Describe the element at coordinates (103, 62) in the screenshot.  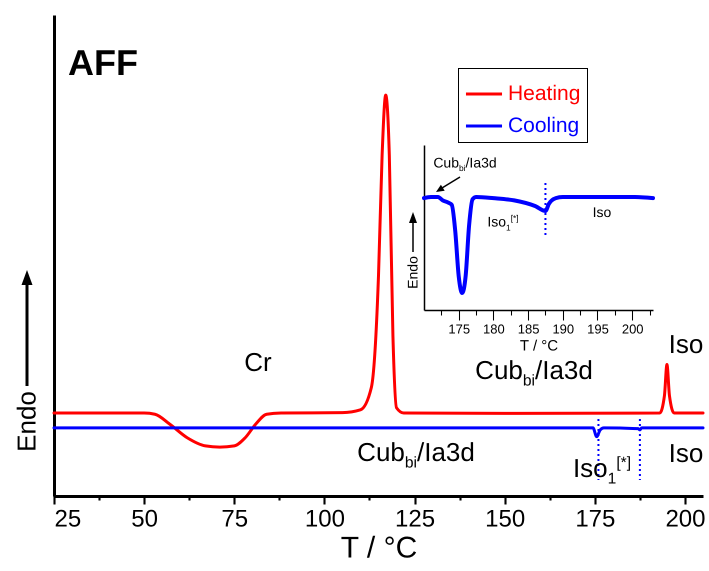
I see `chart-title: AFF` at that location.